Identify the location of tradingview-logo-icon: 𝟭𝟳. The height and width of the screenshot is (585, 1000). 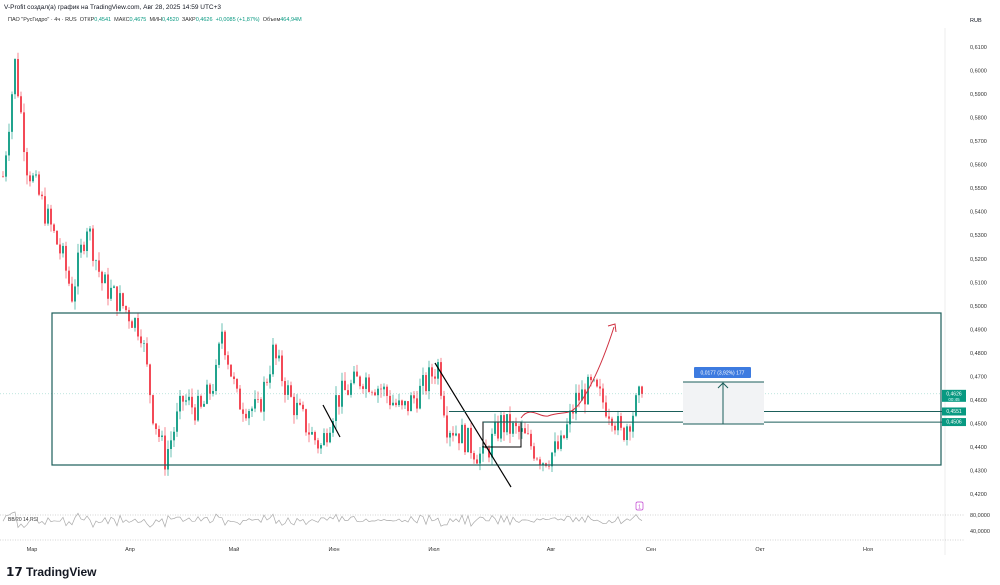
(16, 572).